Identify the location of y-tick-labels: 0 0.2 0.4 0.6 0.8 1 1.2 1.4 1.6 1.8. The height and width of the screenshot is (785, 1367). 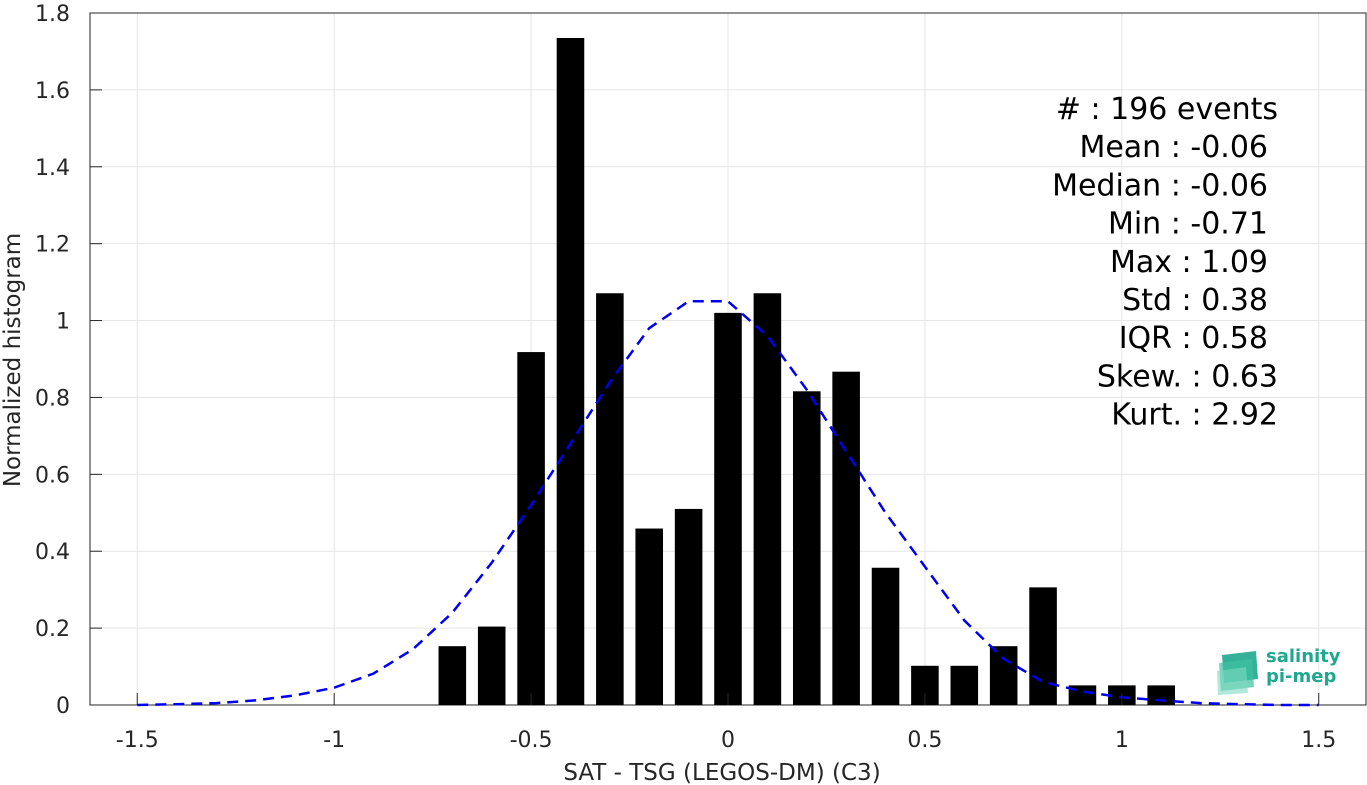
(52, 360).